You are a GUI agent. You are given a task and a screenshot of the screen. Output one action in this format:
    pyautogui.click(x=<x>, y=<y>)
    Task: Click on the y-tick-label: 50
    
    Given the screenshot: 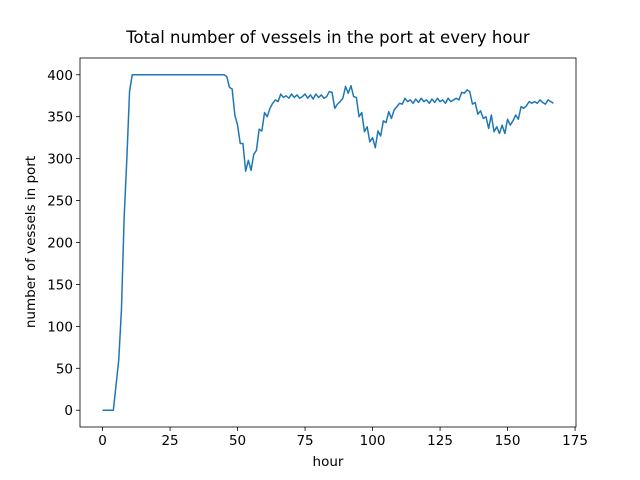 What is the action you would take?
    pyautogui.click(x=64, y=369)
    